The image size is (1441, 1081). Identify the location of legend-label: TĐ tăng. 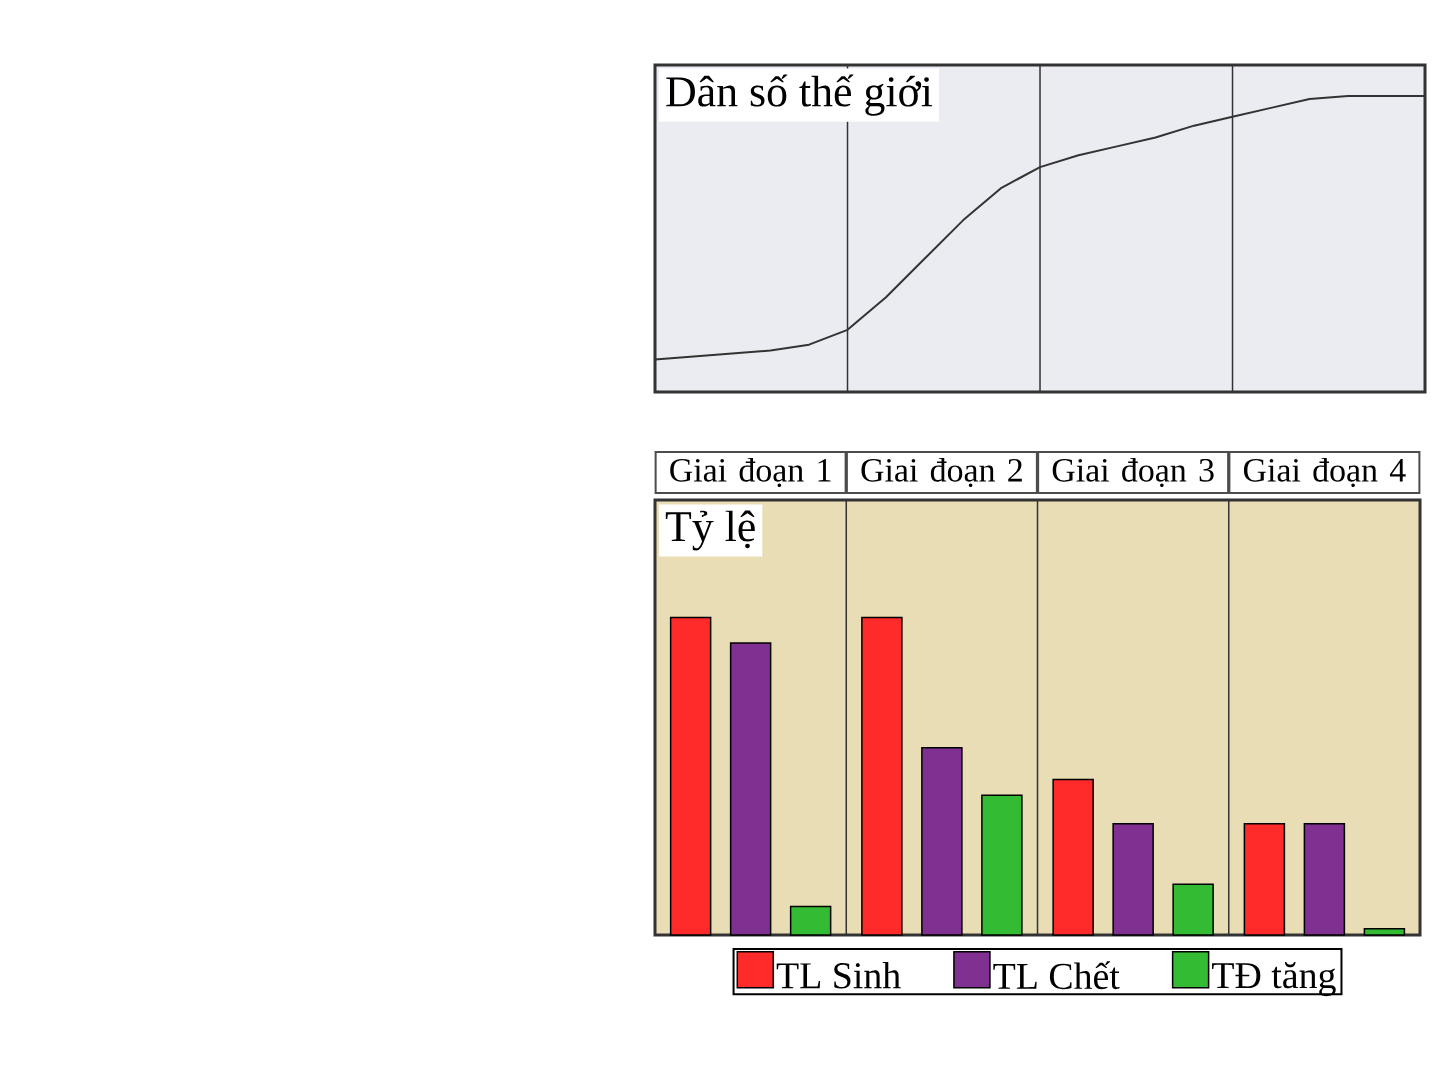
(1274, 979).